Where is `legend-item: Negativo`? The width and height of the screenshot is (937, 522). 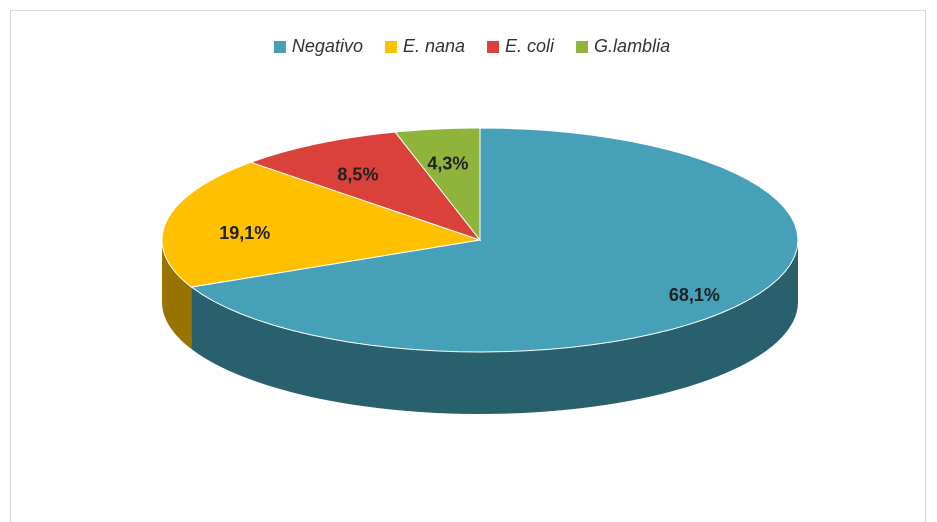
legend-item: Negativo is located at coordinates (318, 46).